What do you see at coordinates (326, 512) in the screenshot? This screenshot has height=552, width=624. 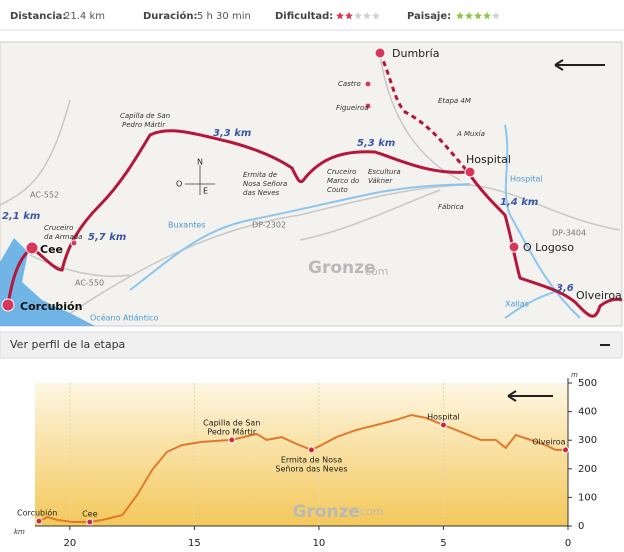 I see `watermark-main: Gronze` at bounding box center [326, 512].